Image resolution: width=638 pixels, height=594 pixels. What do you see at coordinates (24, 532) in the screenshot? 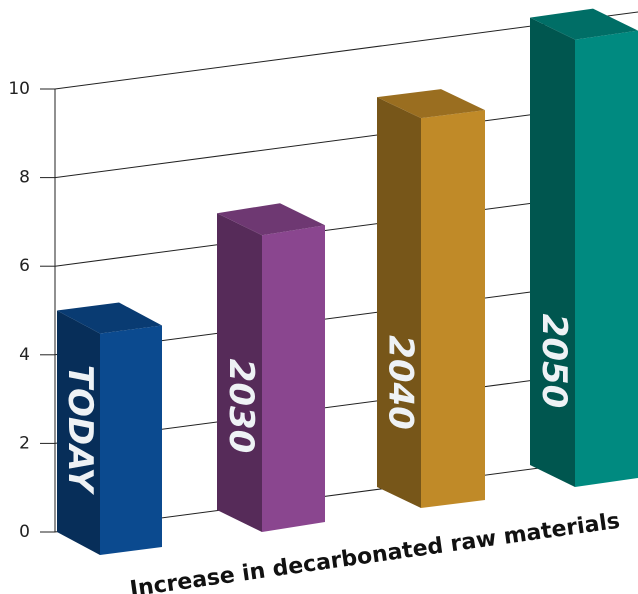
I see `y-tick-label: 0` at bounding box center [24, 532].